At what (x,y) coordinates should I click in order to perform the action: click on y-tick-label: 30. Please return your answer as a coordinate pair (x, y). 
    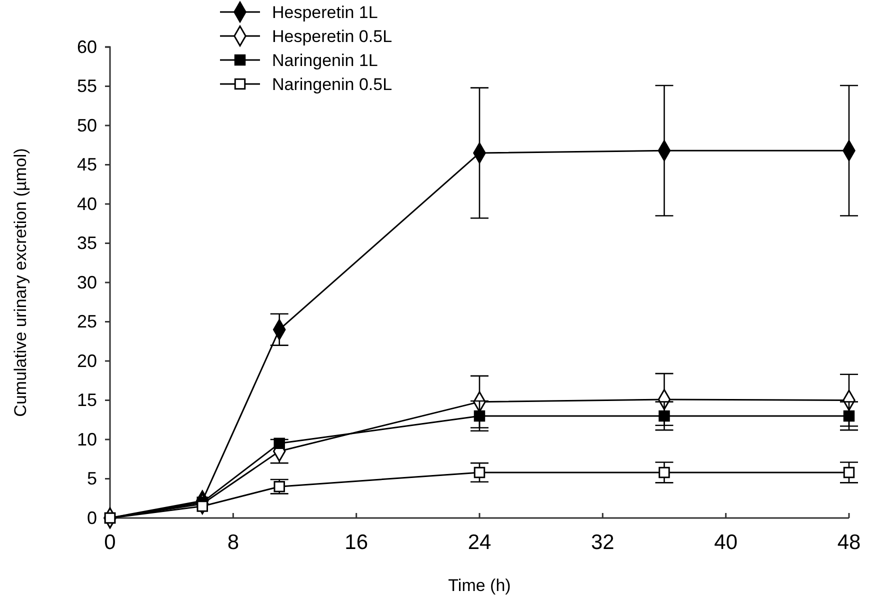
    Looking at the image, I should click on (86, 282).